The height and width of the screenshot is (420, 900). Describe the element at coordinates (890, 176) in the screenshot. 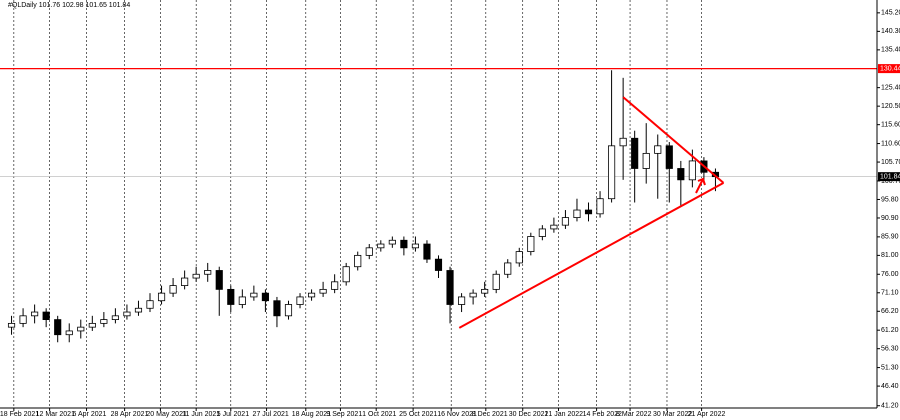

I see `price-label: 101.84` at that location.